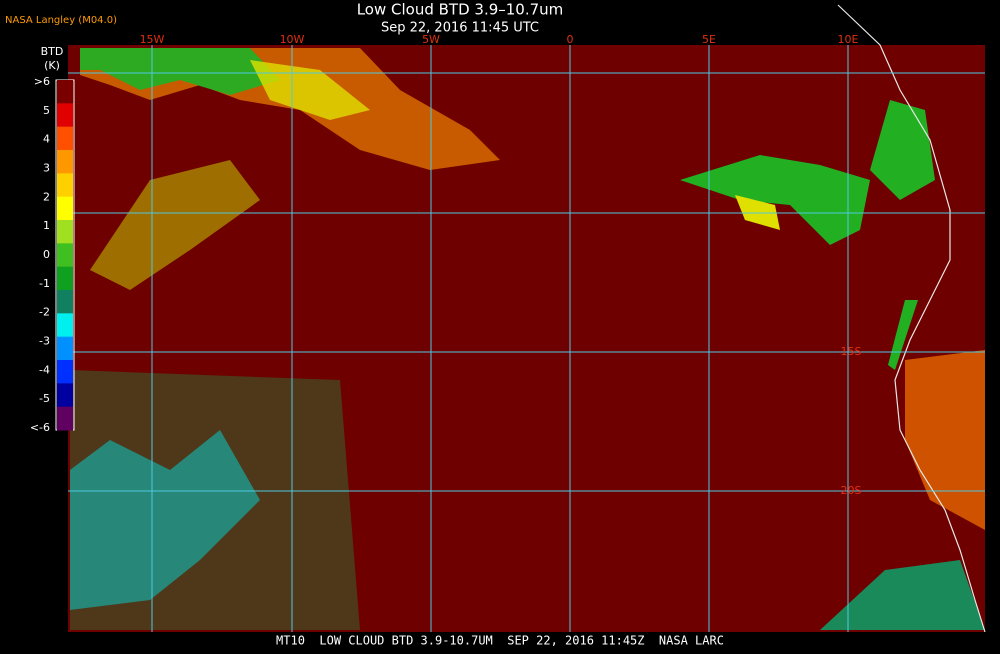 This screenshot has height=654, width=1000. I want to click on legend-label: 3, so click(46, 168).